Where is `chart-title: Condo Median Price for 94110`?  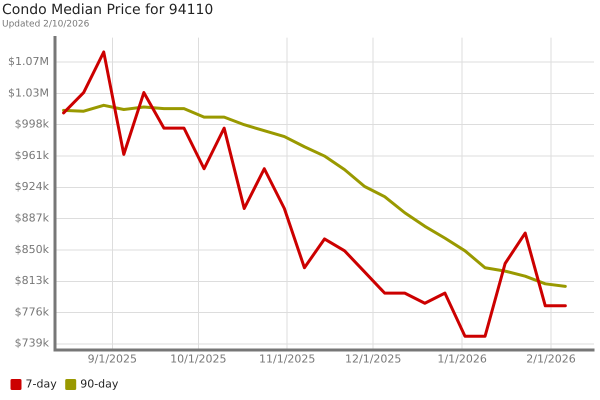
chart-title: Condo Median Price for 94110 is located at coordinates (108, 10).